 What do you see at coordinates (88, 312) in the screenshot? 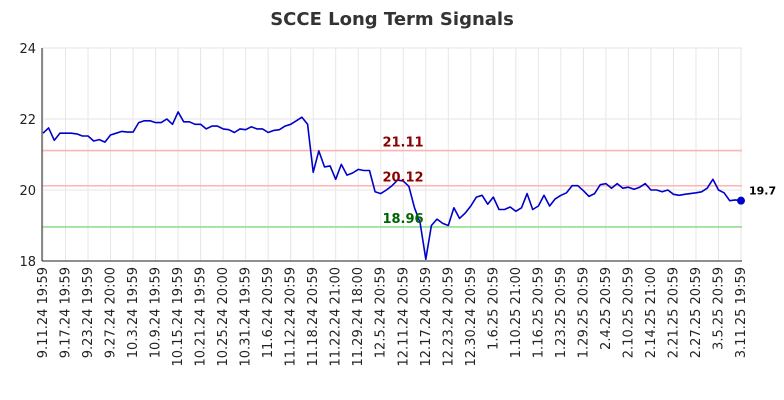
I see `x-tick-label: 9.23.24 19:59` at bounding box center [88, 312].